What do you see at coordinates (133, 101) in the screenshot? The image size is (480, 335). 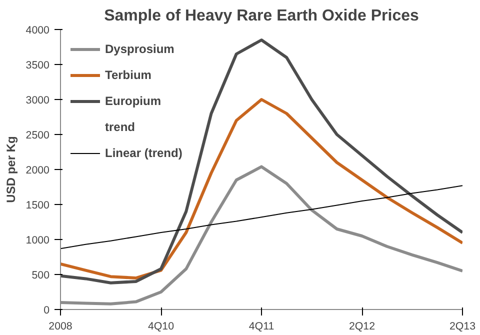 I see `legend-label: Europium` at bounding box center [133, 101].